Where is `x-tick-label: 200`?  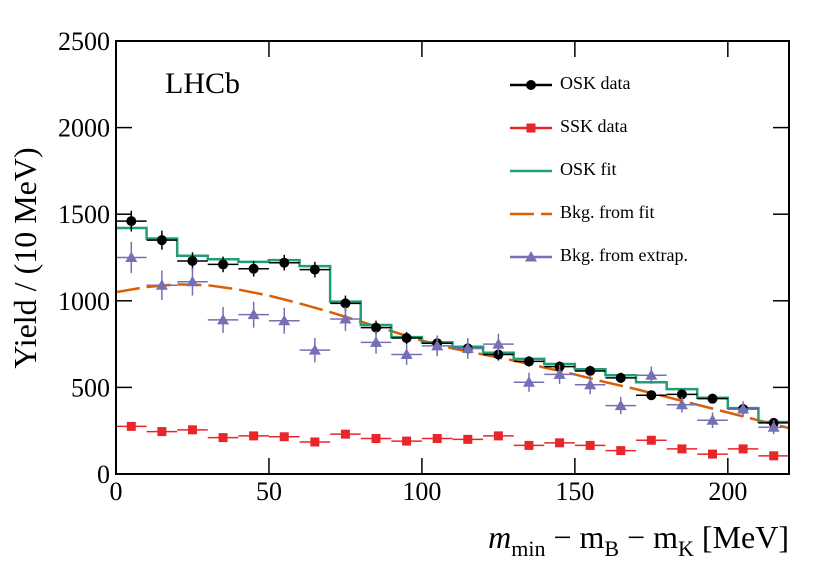 x-tick-label: 200 is located at coordinates (727, 491).